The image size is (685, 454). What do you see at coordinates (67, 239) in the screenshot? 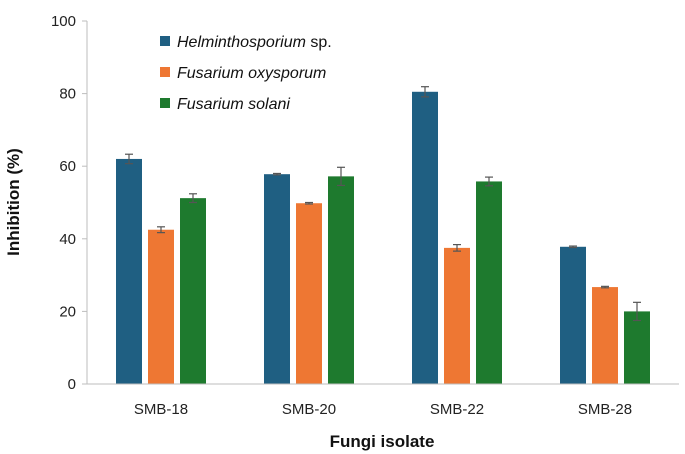
I see `y-tick-label: 40` at bounding box center [67, 239].